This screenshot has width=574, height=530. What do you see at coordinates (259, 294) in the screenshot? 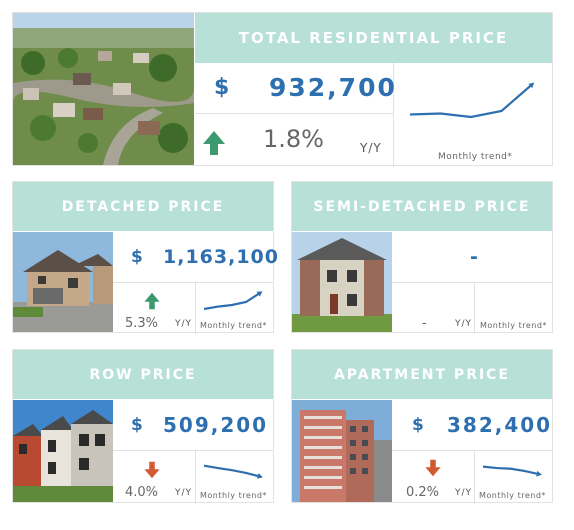
I see `detached-trend-arrowhead` at bounding box center [259, 294].